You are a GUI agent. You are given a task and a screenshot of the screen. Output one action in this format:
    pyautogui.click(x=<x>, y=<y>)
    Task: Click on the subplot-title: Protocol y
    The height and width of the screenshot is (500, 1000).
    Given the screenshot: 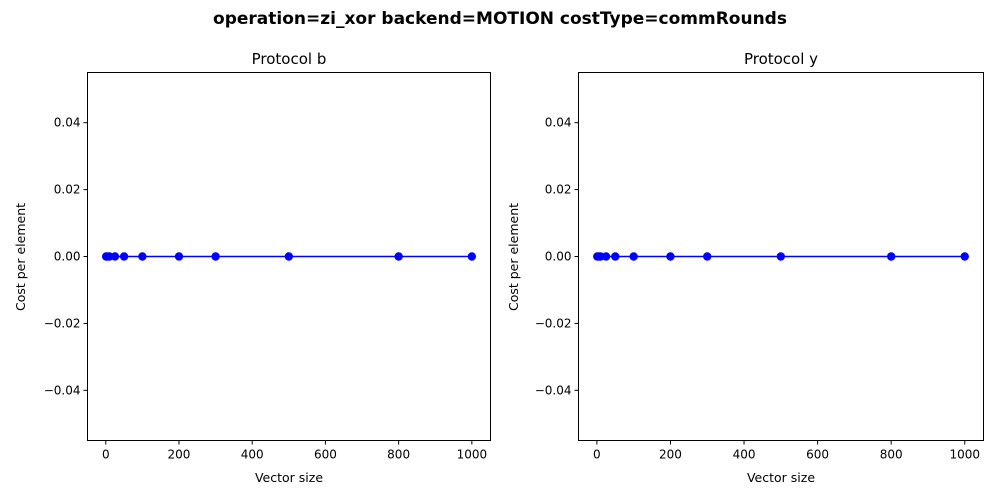 What is the action you would take?
    pyautogui.click(x=781, y=59)
    